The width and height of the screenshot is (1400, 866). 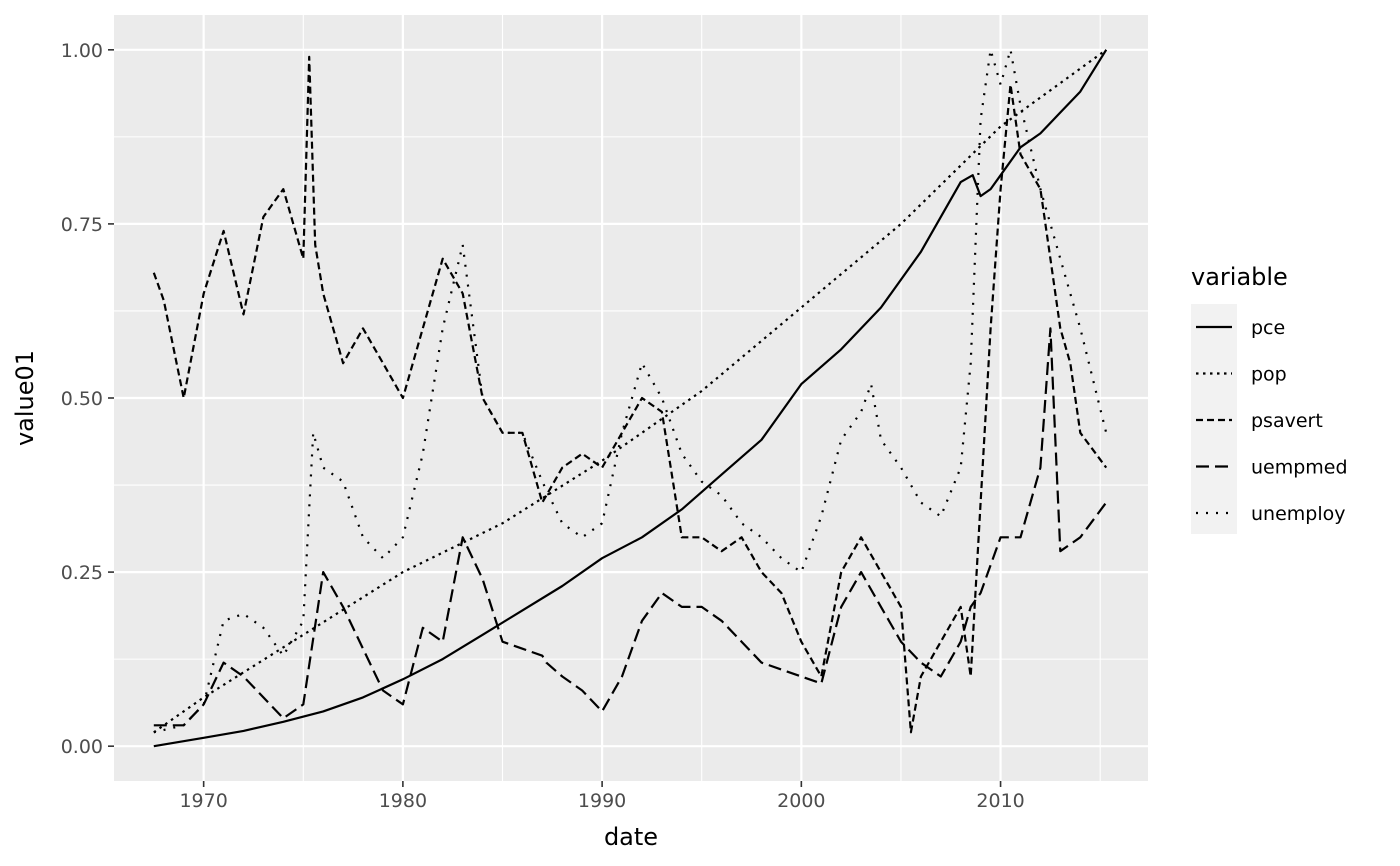 I want to click on x-tick-label-0: 1970, so click(x=203, y=801).